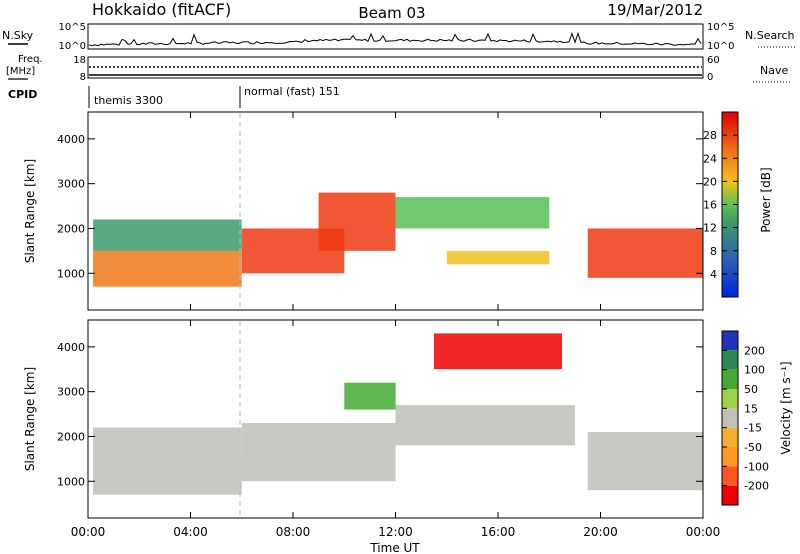 Image resolution: width=800 pixels, height=554 pixels. Describe the element at coordinates (292, 91) in the screenshot. I see `cpid-mode-2: normal (fast) 151` at that location.